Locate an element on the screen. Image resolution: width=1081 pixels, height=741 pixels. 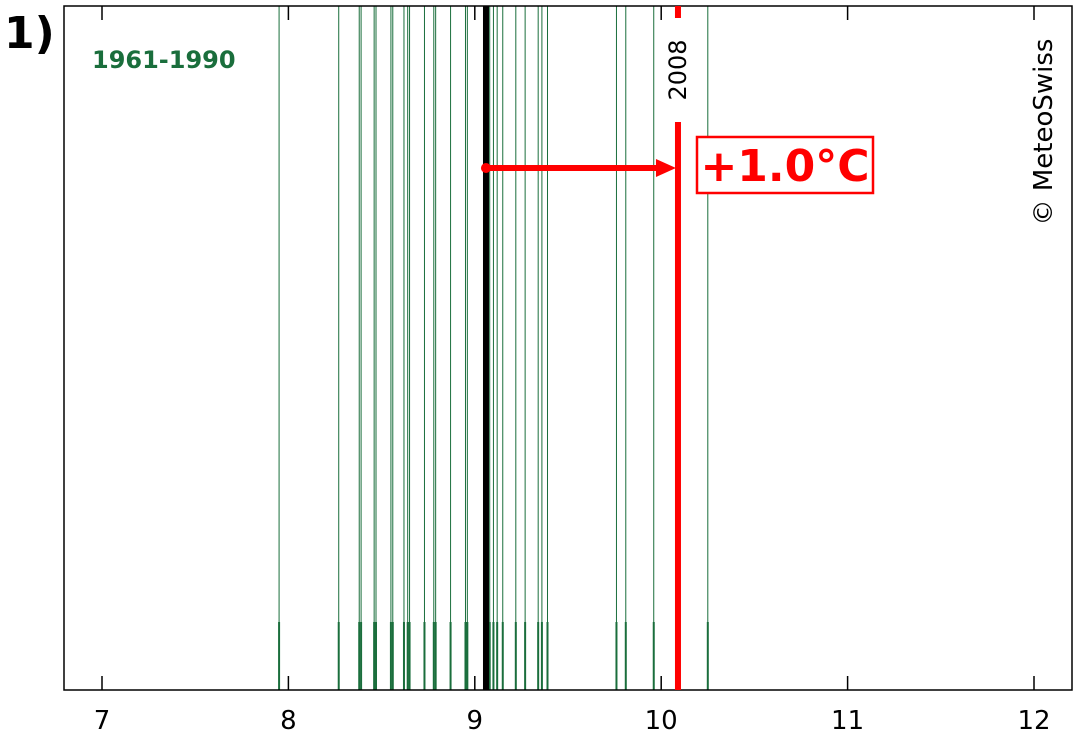
panel-label: 1) is located at coordinates (29, 33).